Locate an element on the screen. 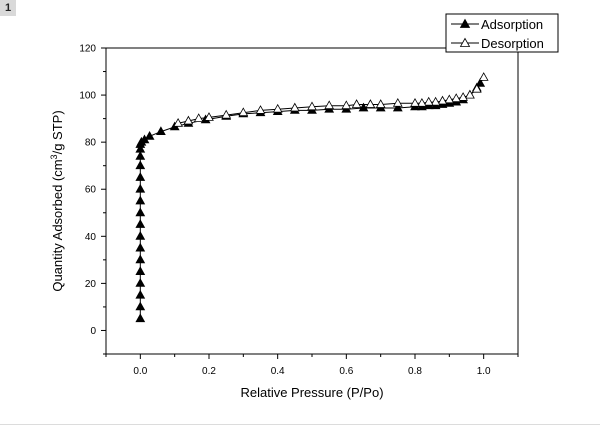  y-axis-title-part-1: Quantity Adsorbed (cm is located at coordinates (57, 225).